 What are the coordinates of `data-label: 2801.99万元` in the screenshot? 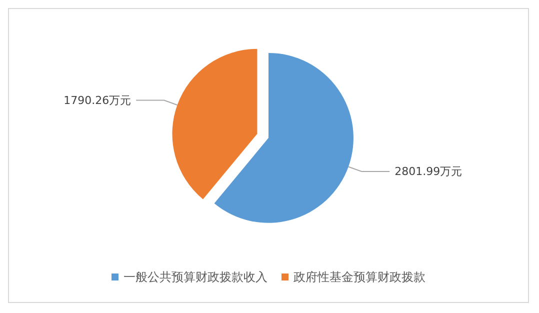 It's located at (428, 171).